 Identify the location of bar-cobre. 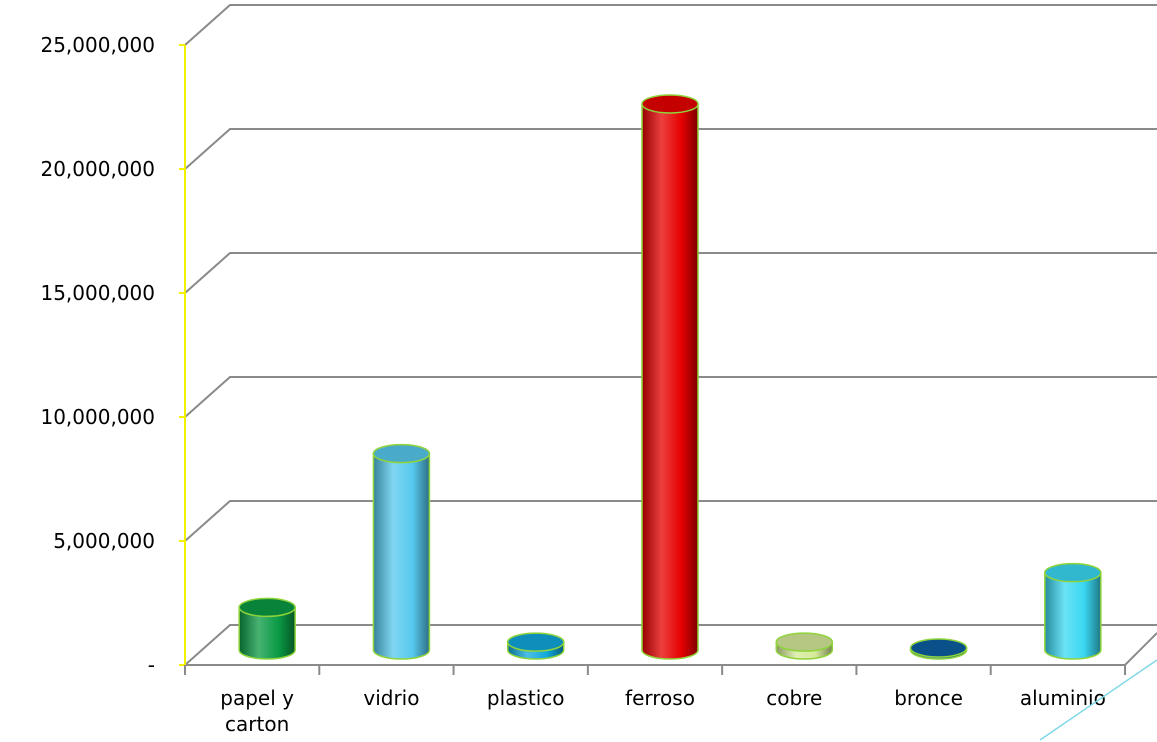
(804, 646).